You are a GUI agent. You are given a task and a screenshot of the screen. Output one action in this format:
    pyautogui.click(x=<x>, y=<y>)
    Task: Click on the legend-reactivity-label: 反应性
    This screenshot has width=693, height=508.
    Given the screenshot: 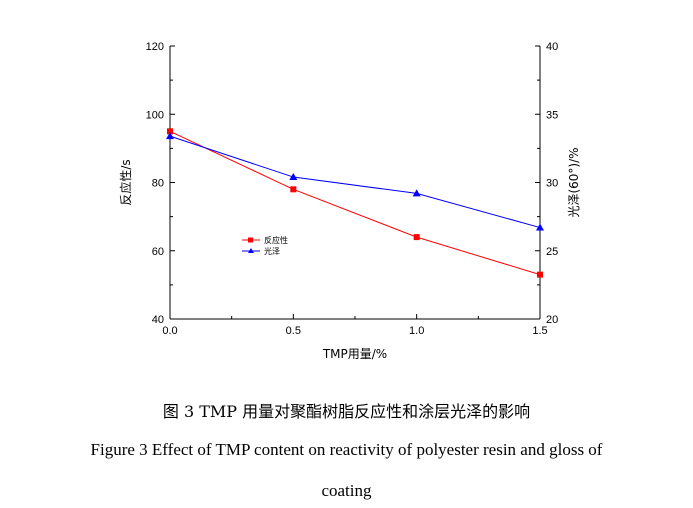 What is the action you would take?
    pyautogui.click(x=276, y=240)
    